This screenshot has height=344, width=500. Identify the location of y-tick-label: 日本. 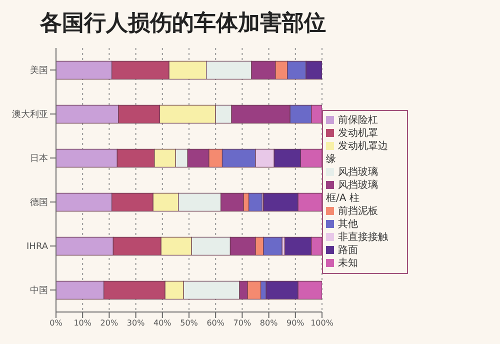
(39, 158).